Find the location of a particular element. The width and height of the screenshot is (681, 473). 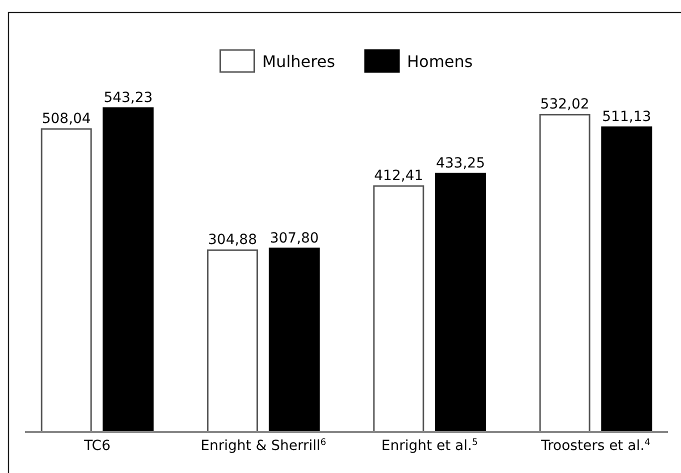

x-tick-label: Enright & Sherrill$^{6}$ is located at coordinates (263, 446).